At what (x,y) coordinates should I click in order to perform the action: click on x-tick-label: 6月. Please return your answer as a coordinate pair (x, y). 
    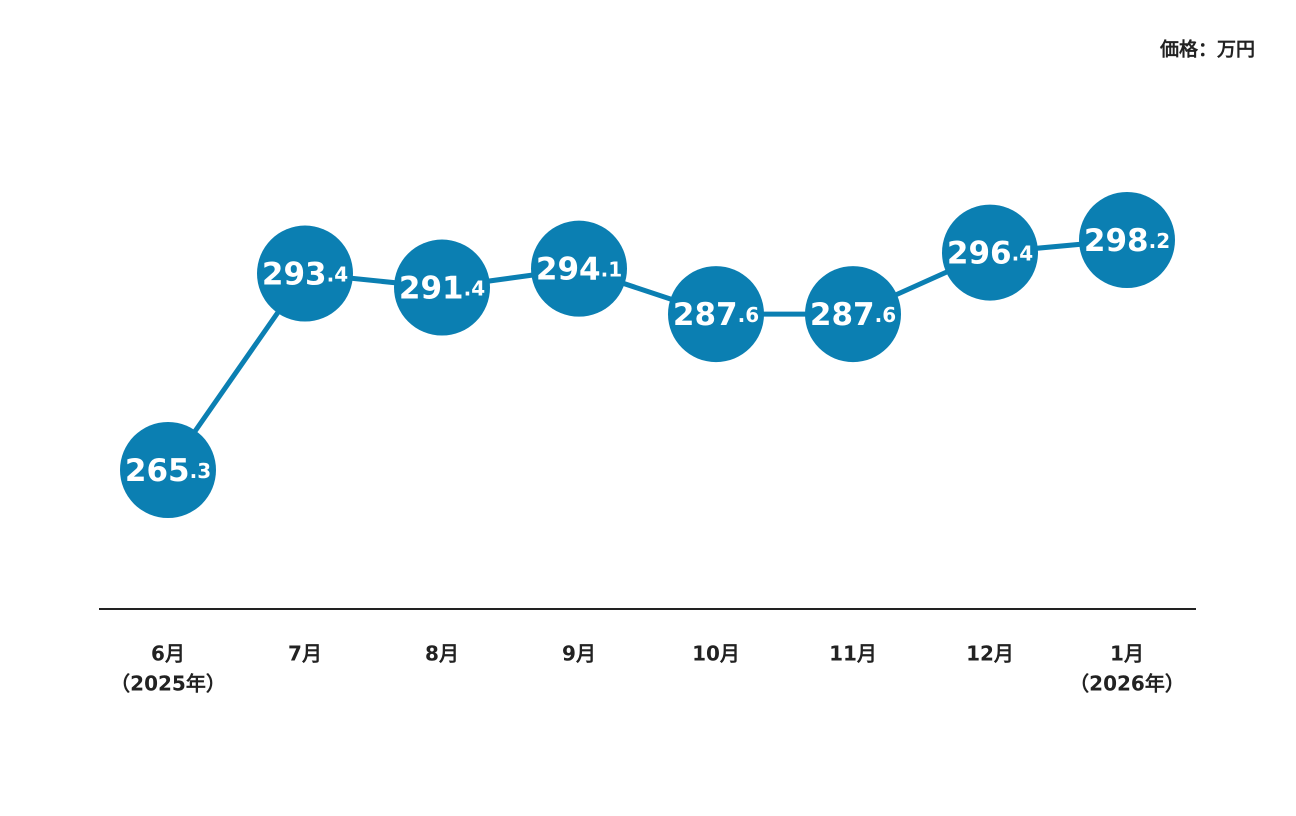
    Looking at the image, I should click on (168, 654).